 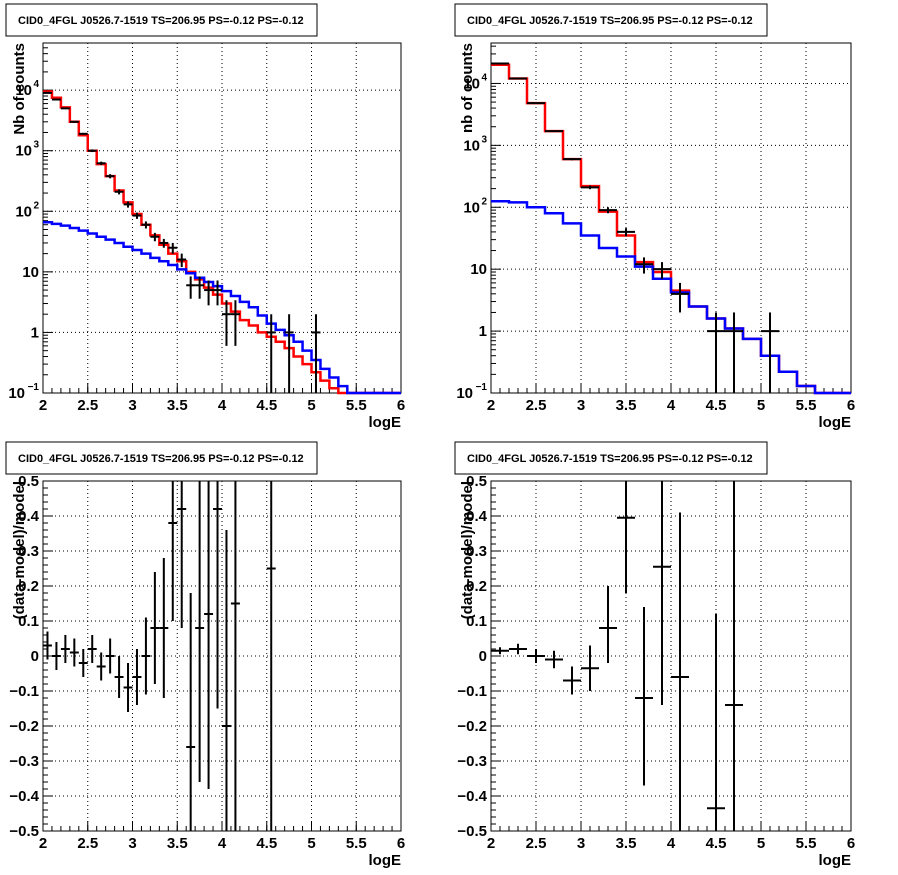 I want to click on y-axis-label: nb of counts, so click(x=467, y=88).